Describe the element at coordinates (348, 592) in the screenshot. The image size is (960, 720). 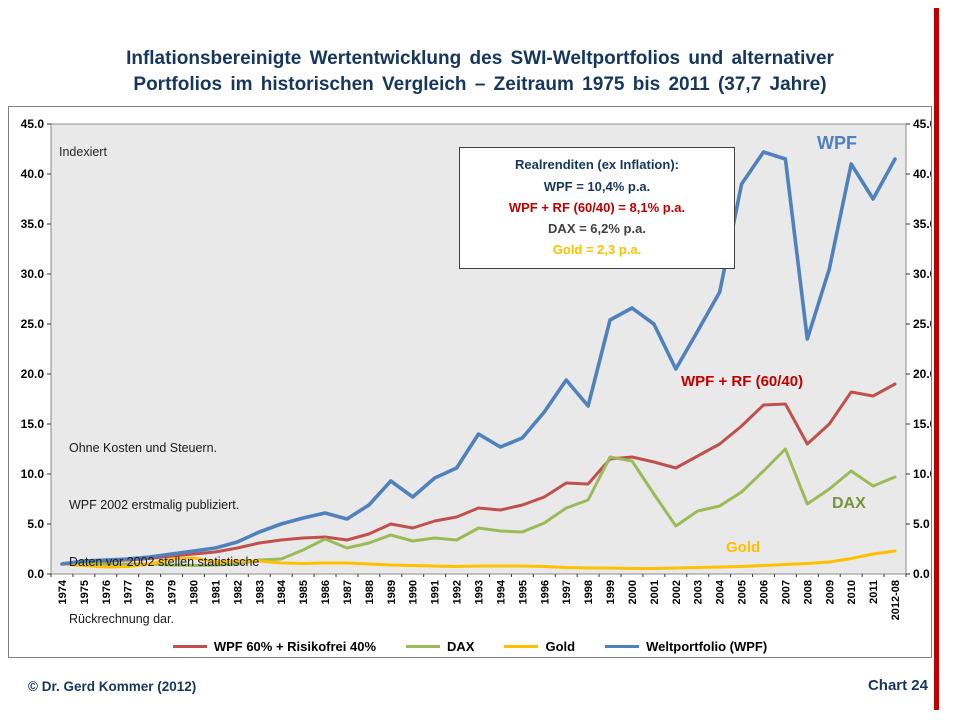
I see `x-axis-label: 1987` at that location.